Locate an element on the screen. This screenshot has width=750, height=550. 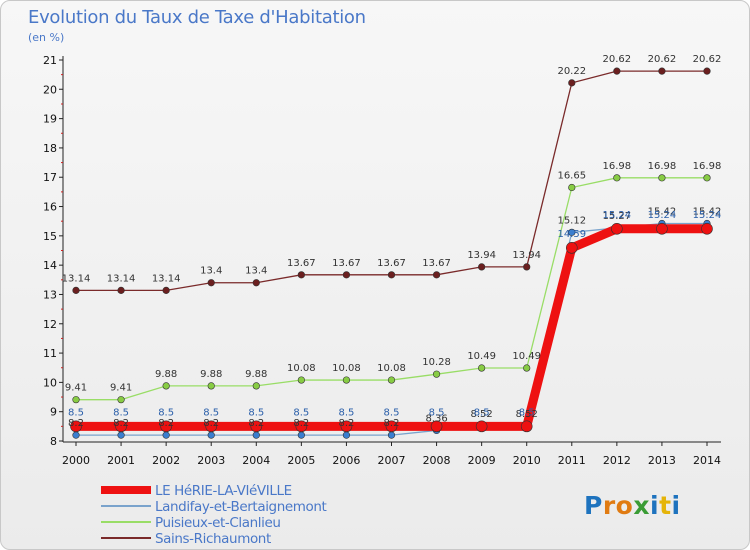
legend-label: Landifay-et-Bertaignemont is located at coordinates (241, 507).